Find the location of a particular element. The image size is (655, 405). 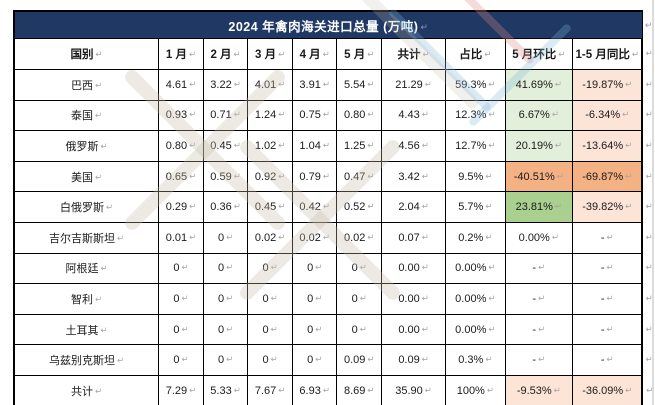

mom-cell: 41.69% ↵ is located at coordinates (539, 85).